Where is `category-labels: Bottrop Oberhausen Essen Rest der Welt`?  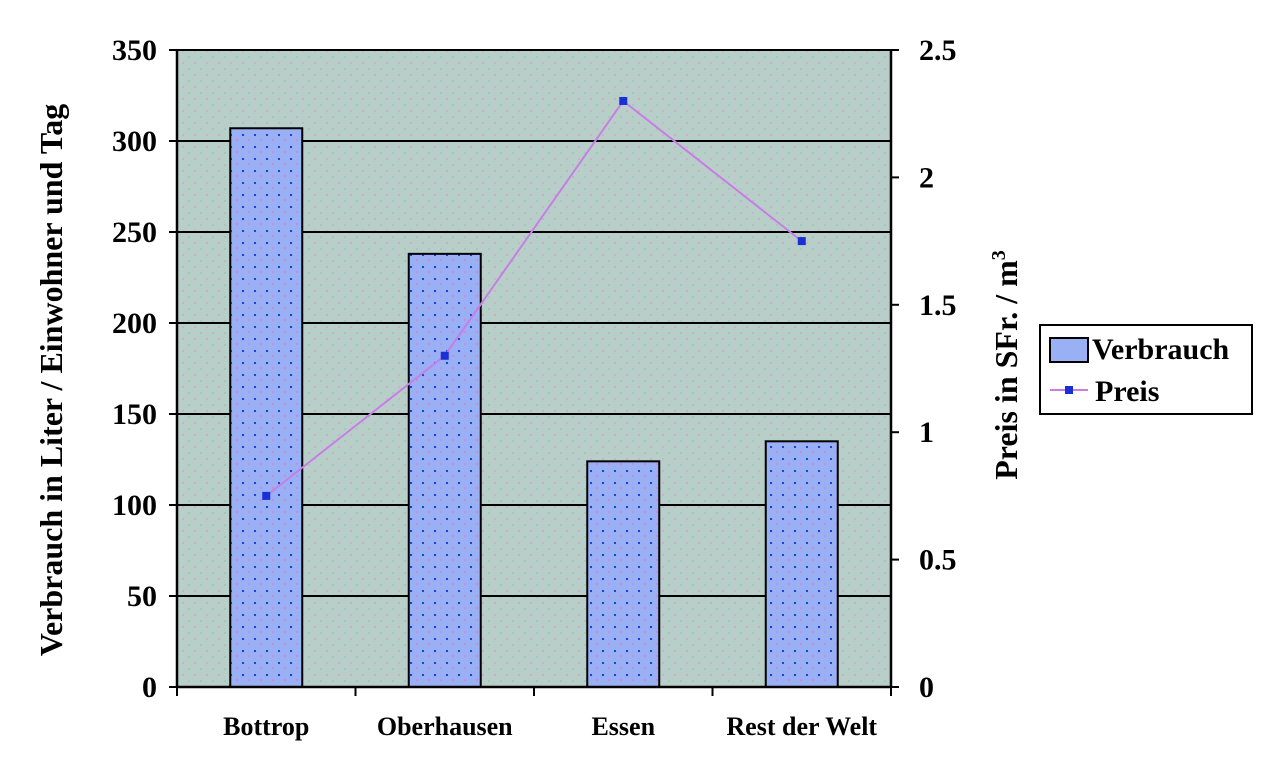 category-labels: Bottrop Oberhausen Essen Rest der Welt is located at coordinates (550, 726).